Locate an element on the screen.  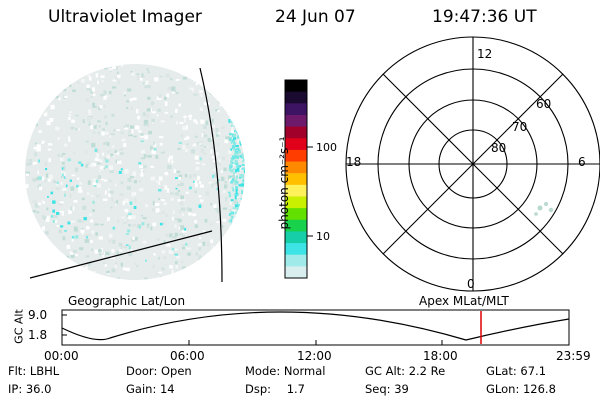
info-mode-value: Normal is located at coordinates (304, 371).